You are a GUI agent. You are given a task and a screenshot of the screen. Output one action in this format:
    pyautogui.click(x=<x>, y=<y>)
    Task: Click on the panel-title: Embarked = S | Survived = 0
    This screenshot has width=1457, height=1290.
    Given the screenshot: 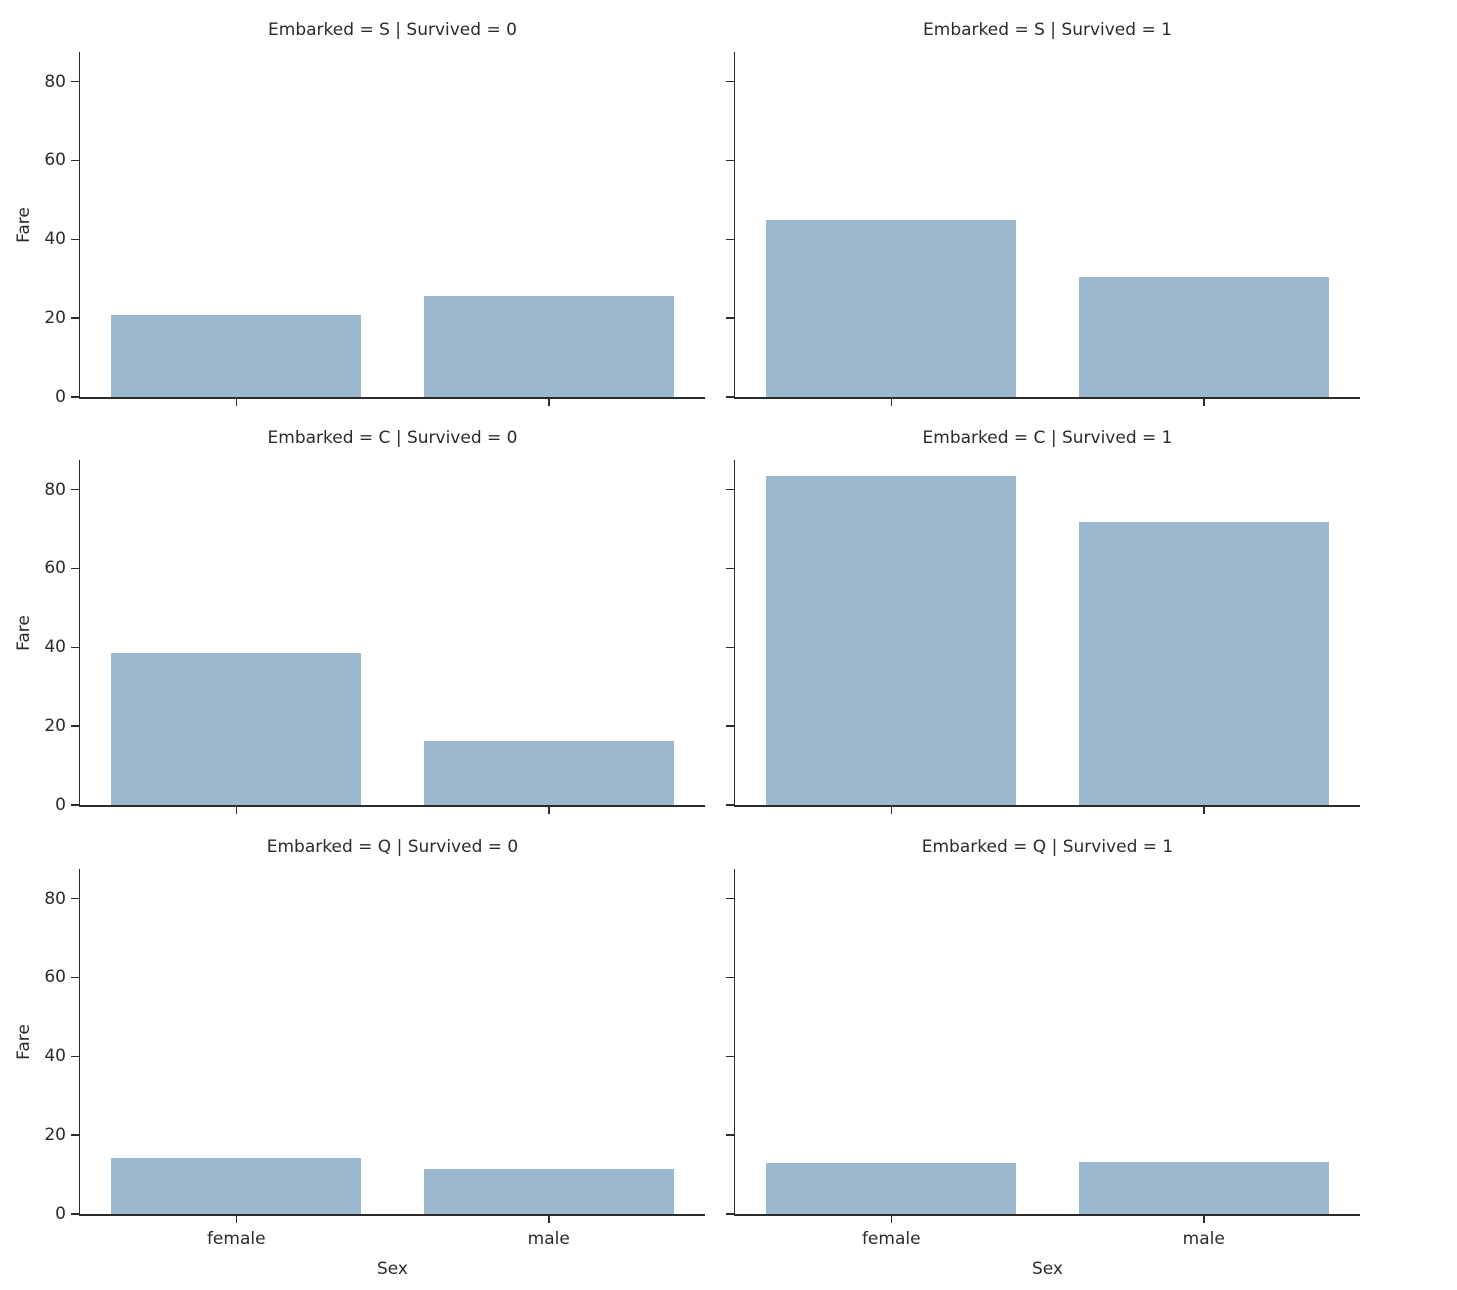 What is the action you would take?
    pyautogui.click(x=392, y=30)
    